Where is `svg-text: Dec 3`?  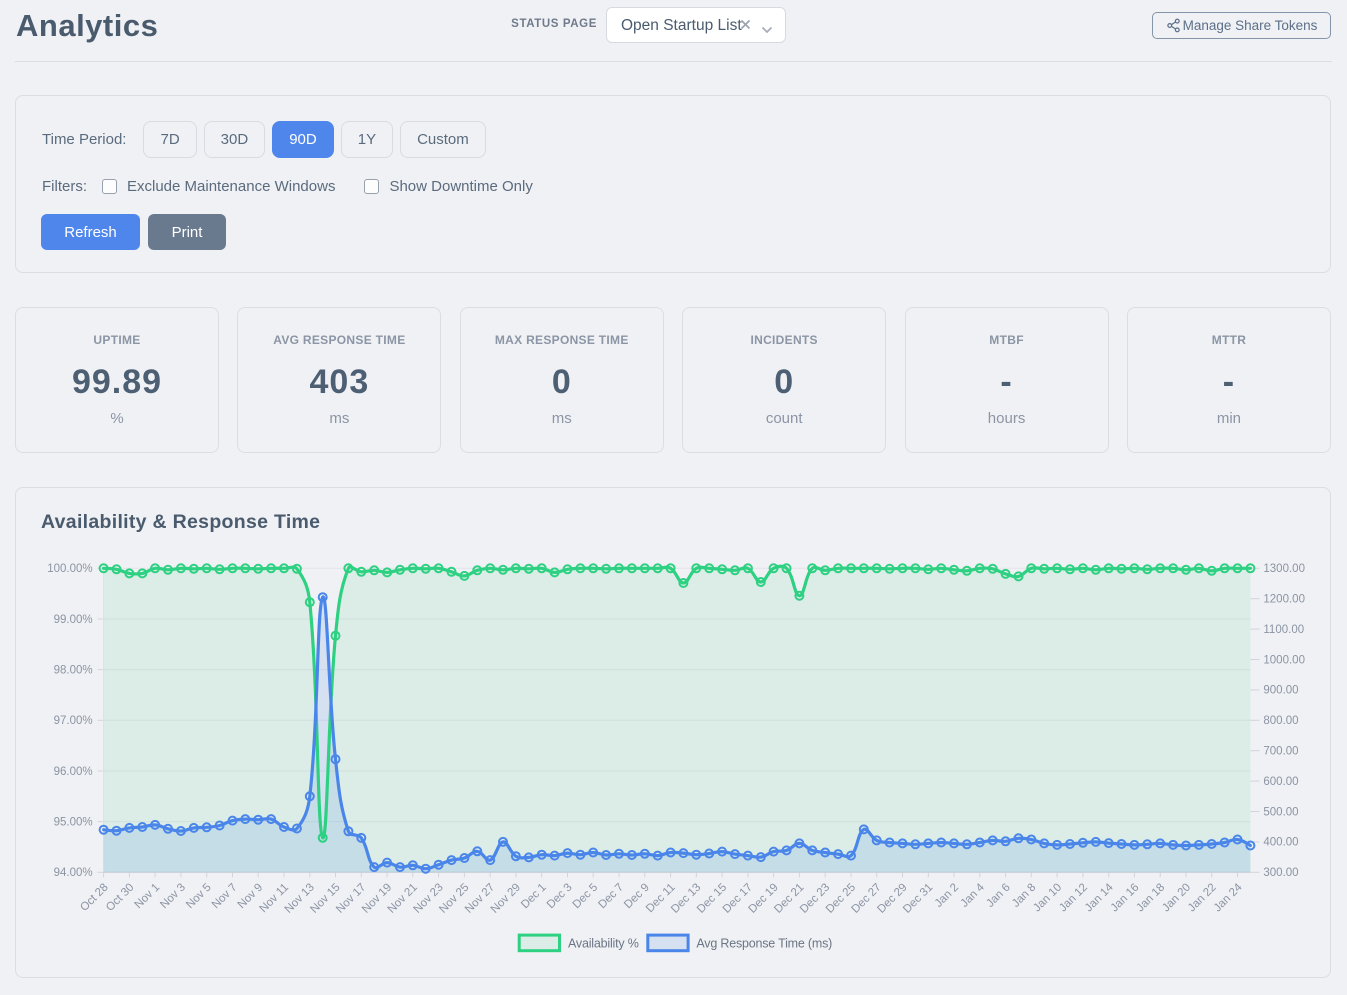 svg-text: Dec 3 is located at coordinates (560, 896).